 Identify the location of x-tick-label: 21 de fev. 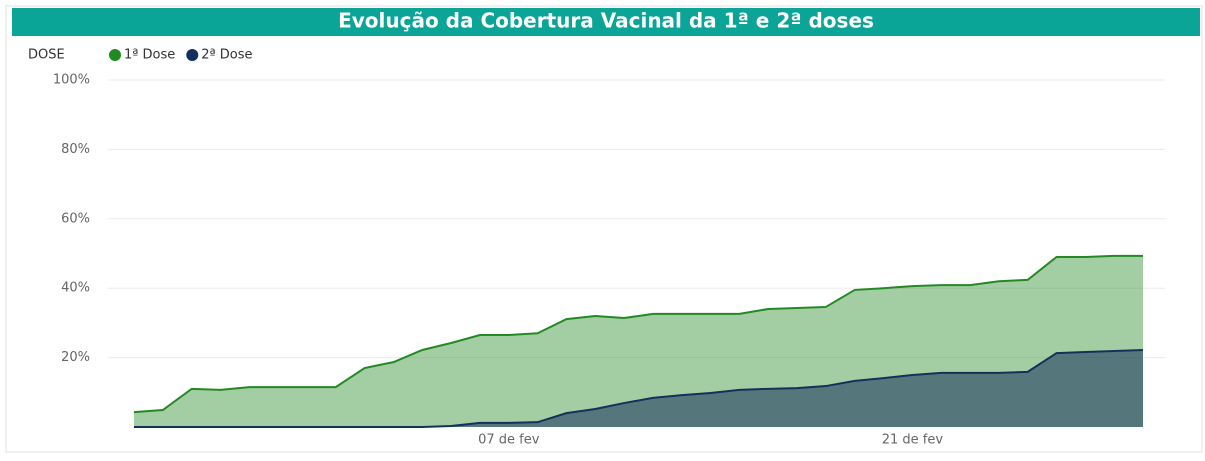
(913, 440).